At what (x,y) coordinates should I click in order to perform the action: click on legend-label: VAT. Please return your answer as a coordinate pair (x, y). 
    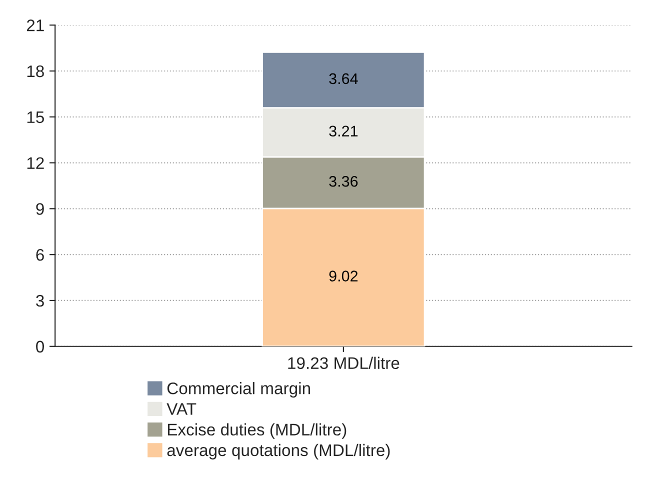
    Looking at the image, I should click on (181, 409).